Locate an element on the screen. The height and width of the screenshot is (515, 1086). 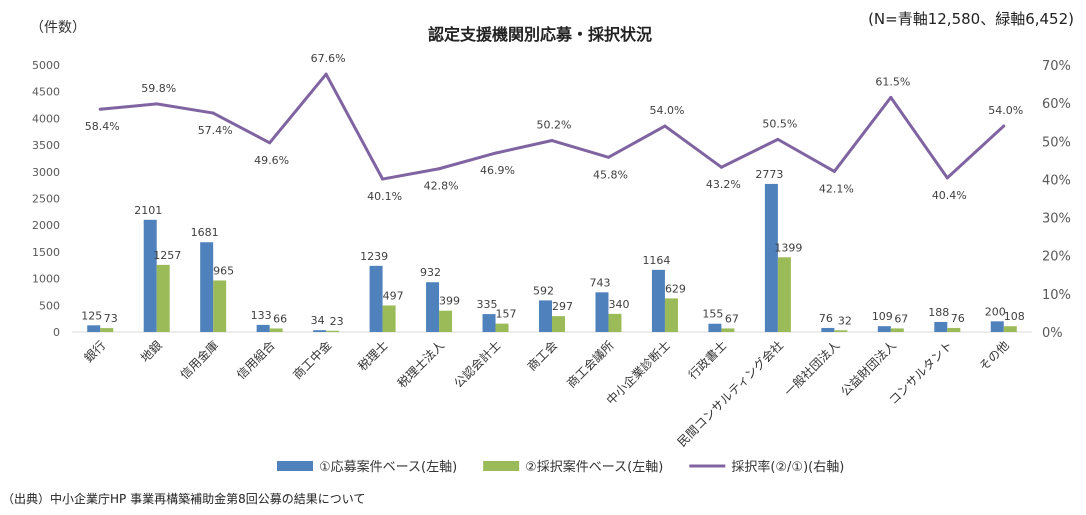
bar-value-label: 965 is located at coordinates (223, 270).